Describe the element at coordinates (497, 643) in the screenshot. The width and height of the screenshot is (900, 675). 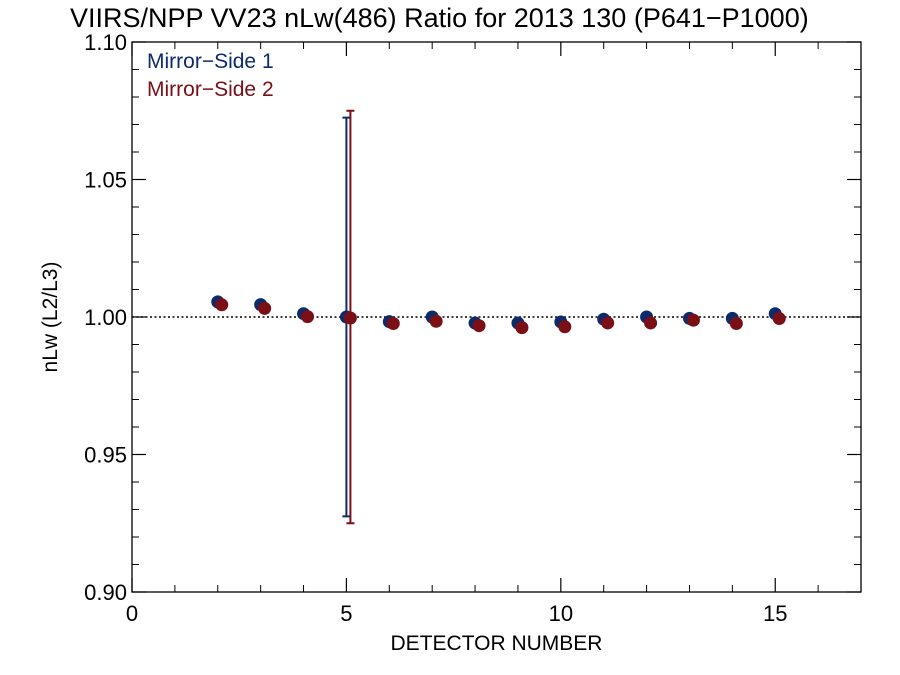
I see `x-axis-label: DETECTOR NUMBER` at that location.